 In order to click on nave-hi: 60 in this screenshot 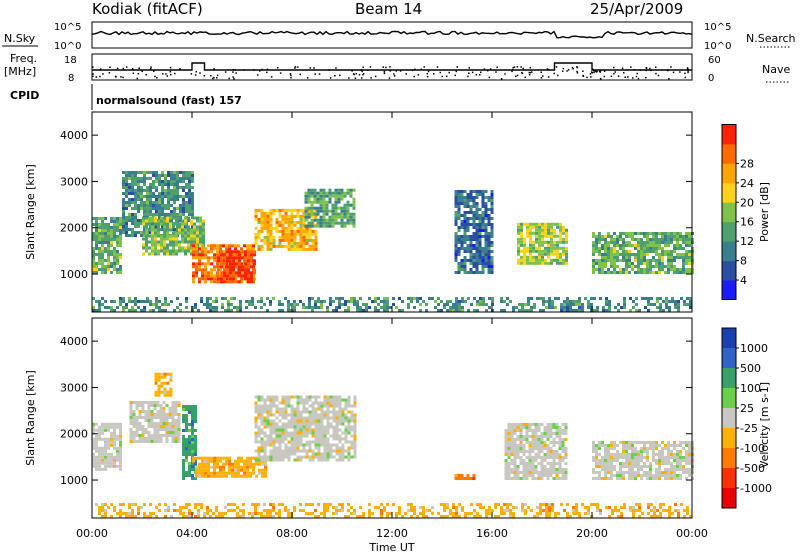, I will do `click(714, 60)`.